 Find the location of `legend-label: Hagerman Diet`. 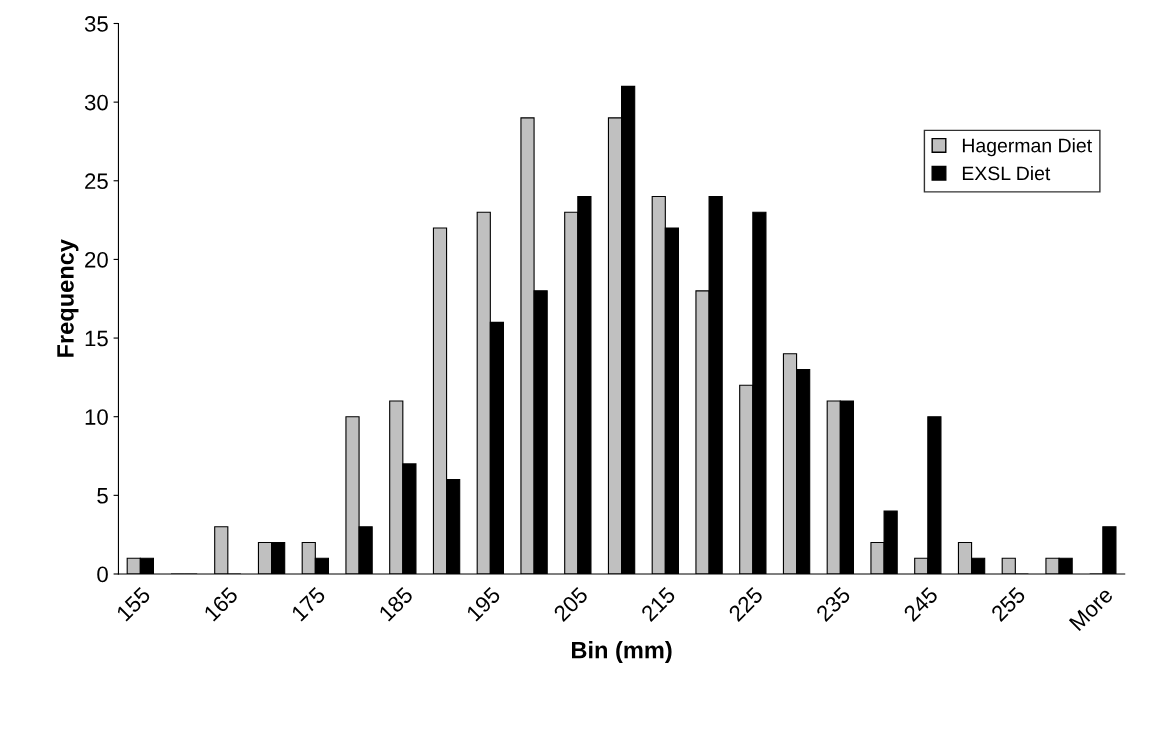

legend-label: Hagerman Diet is located at coordinates (1027, 147).